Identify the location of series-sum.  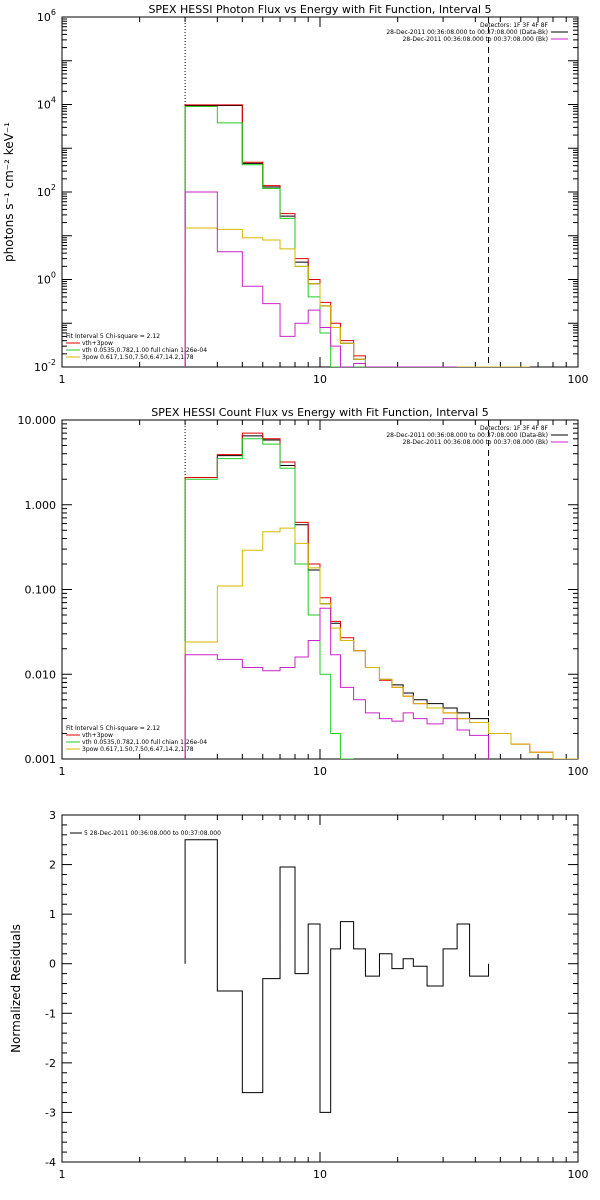
(357, 235).